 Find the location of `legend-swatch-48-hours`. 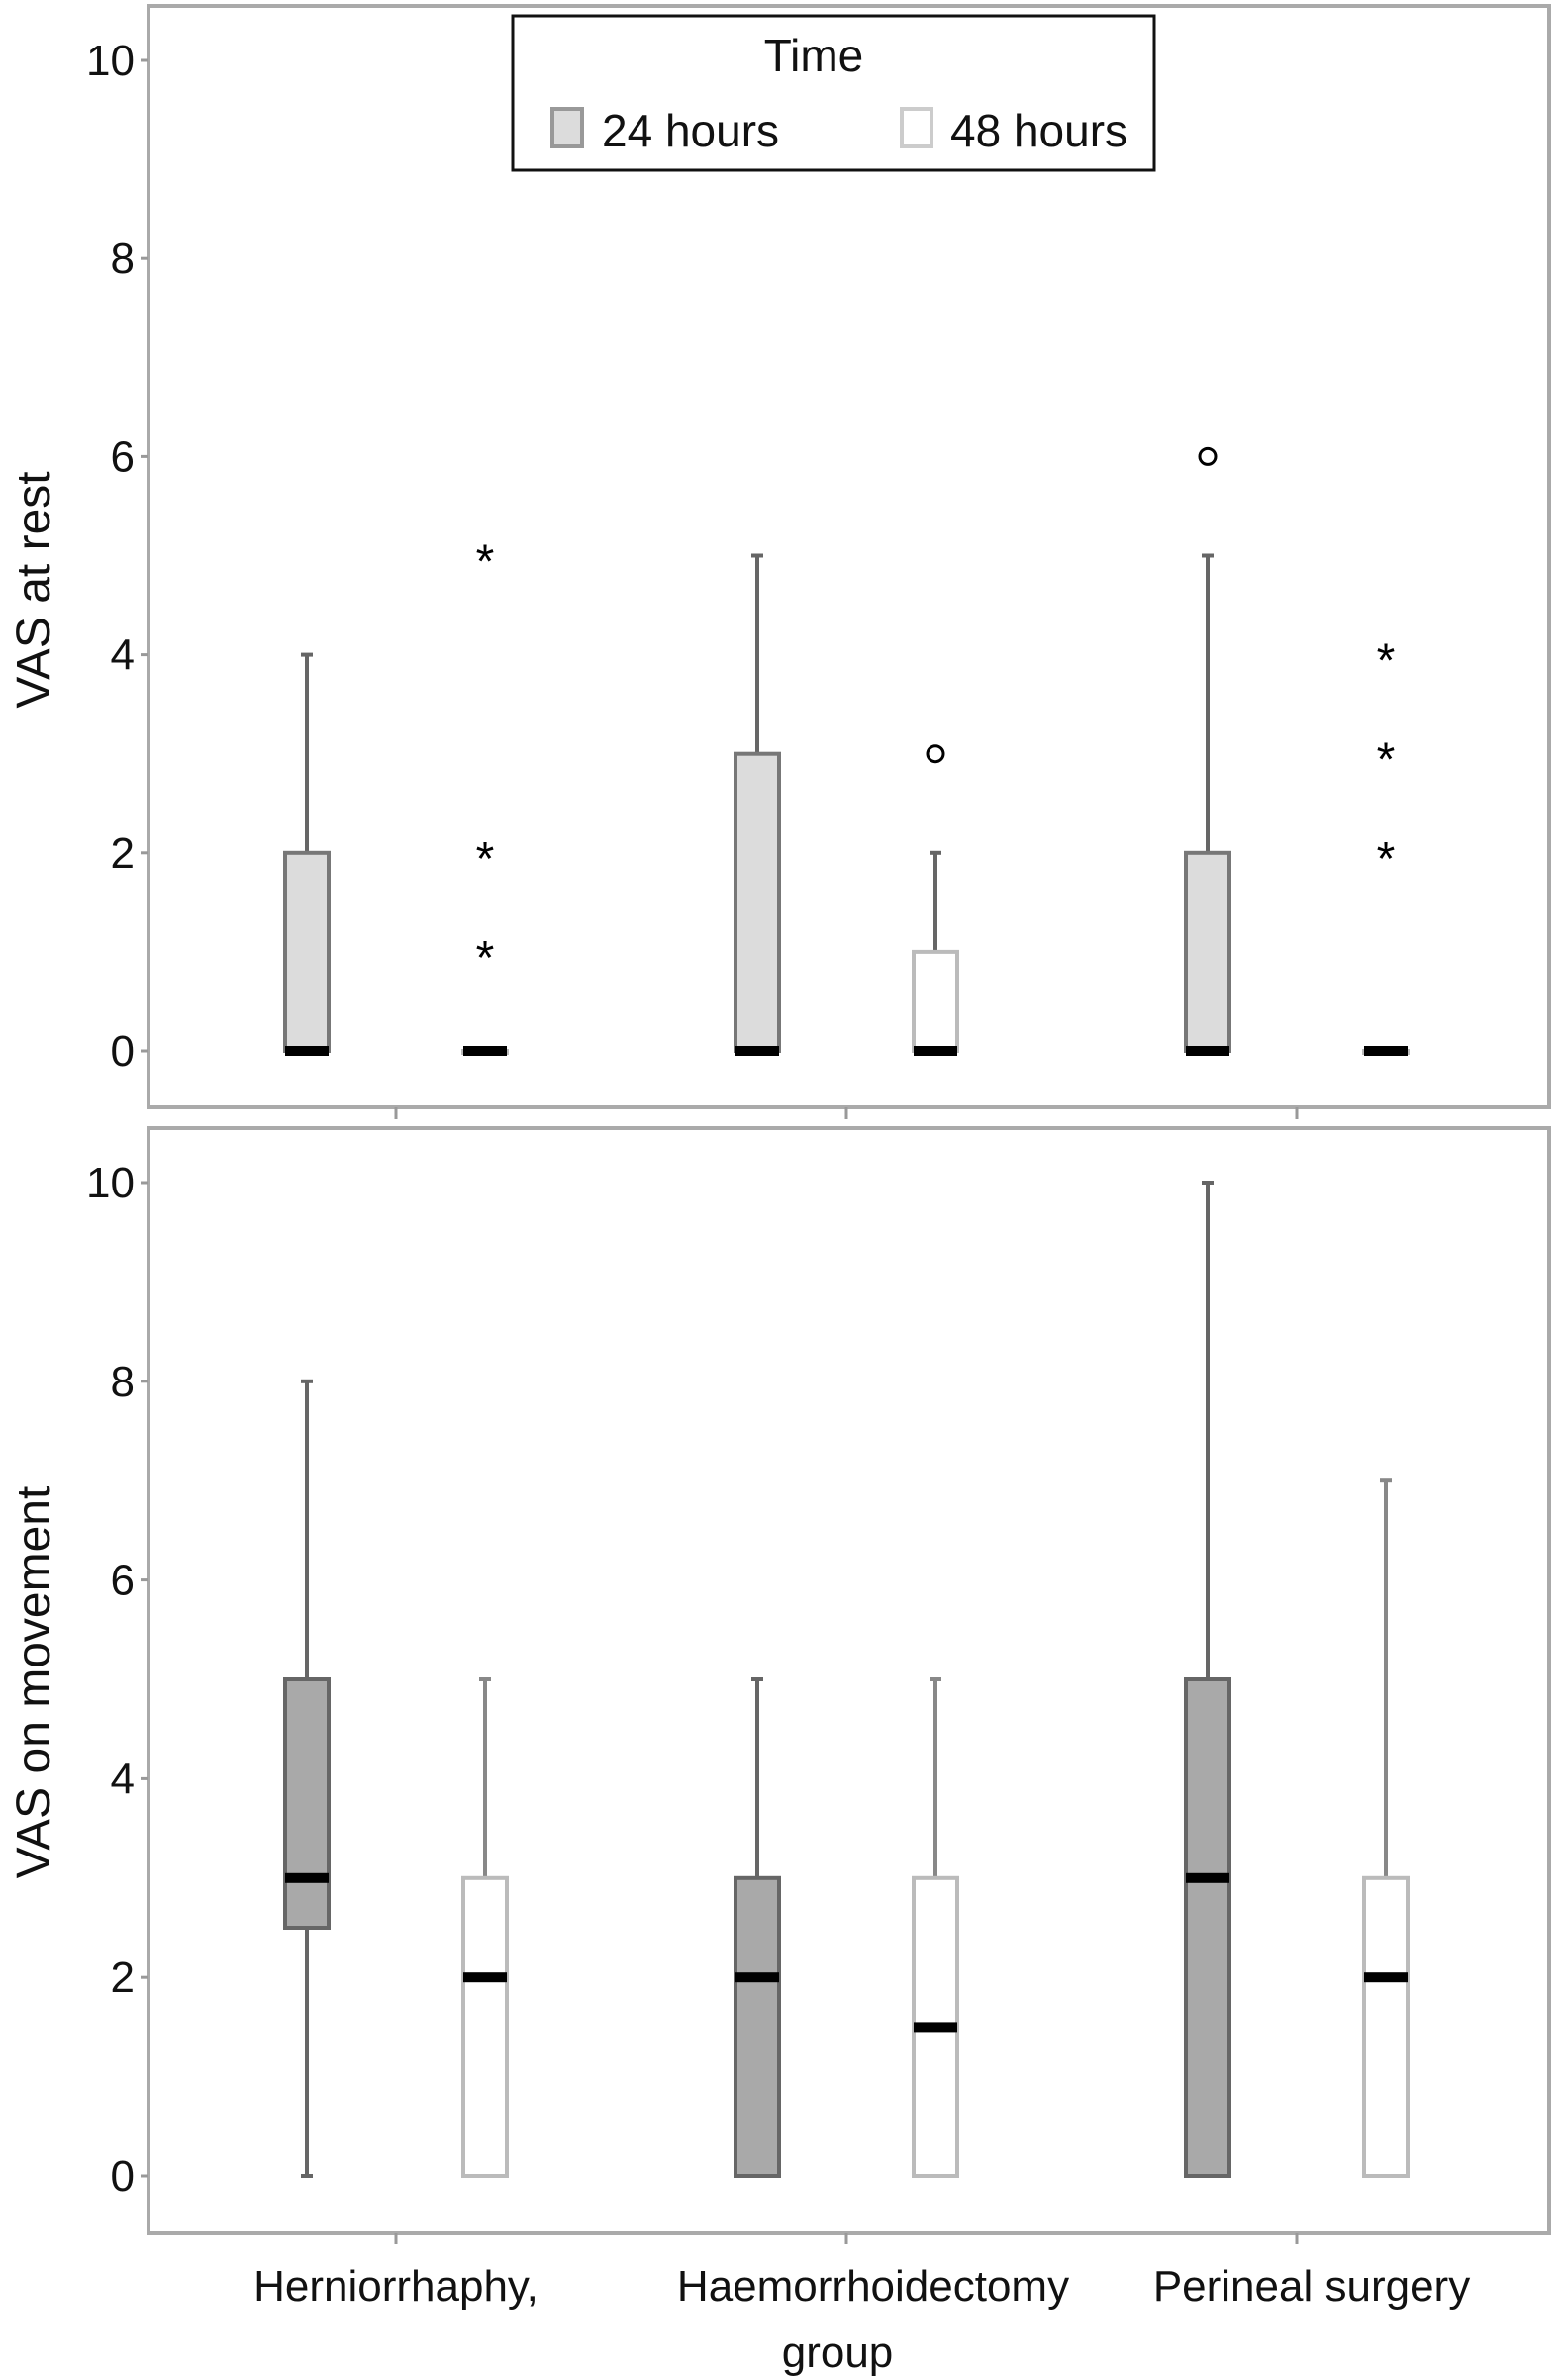

legend-swatch-48-hours is located at coordinates (916, 128).